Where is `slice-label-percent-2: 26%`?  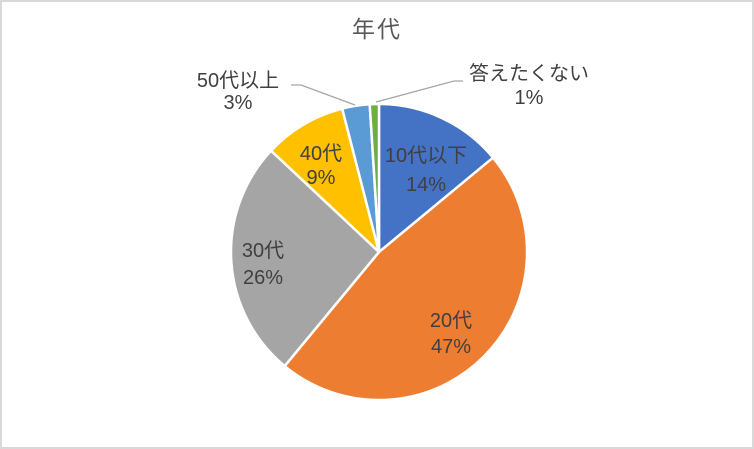
slice-label-percent-2: 26% is located at coordinates (263, 278).